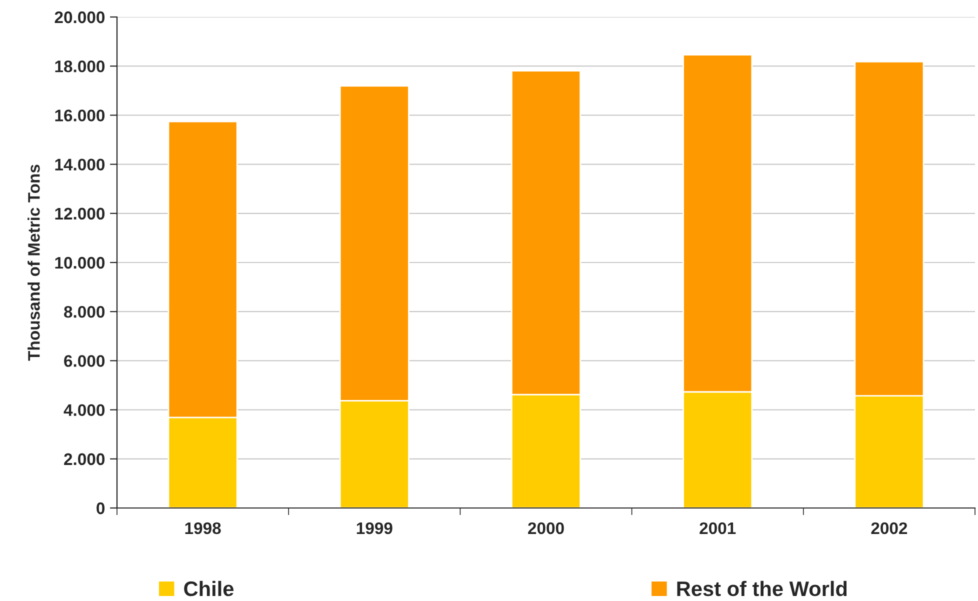 The height and width of the screenshot is (601, 978). I want to click on y-tick-label: 12.000, so click(80, 214).